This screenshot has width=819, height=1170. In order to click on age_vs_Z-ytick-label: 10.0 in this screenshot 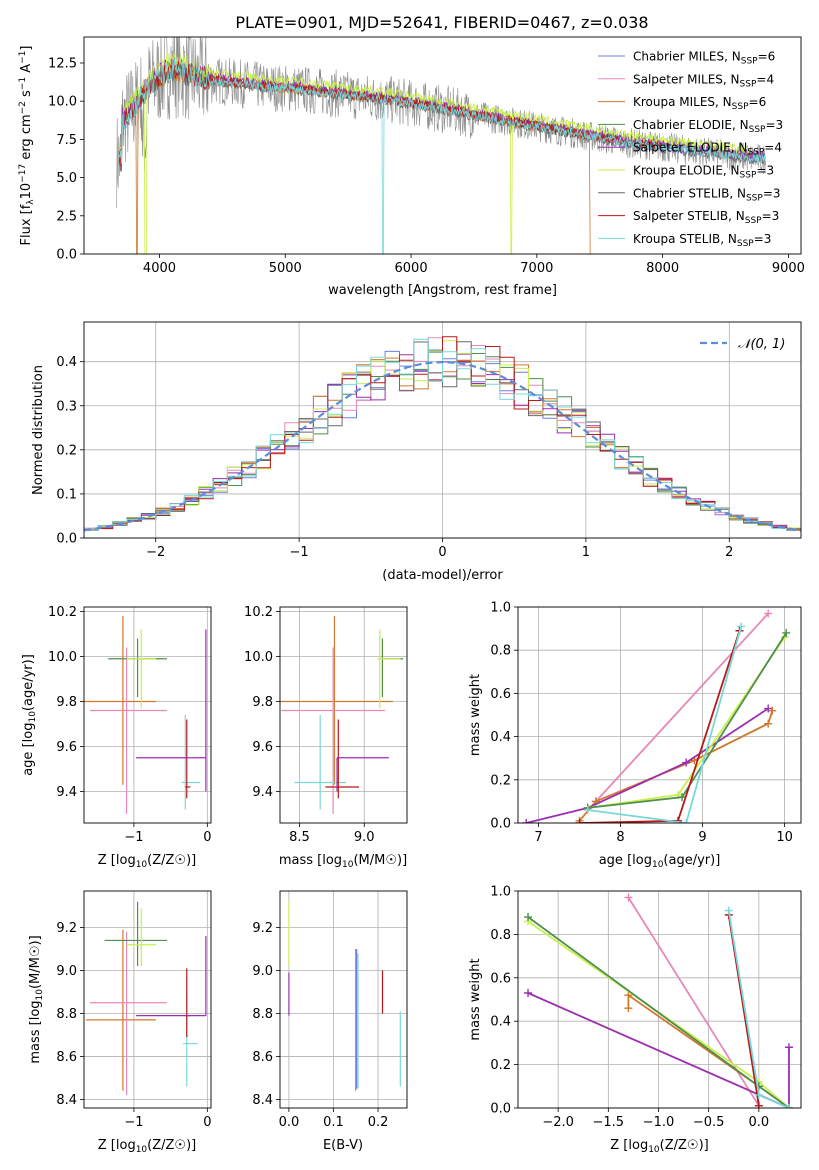, I will do `click(62, 657)`.